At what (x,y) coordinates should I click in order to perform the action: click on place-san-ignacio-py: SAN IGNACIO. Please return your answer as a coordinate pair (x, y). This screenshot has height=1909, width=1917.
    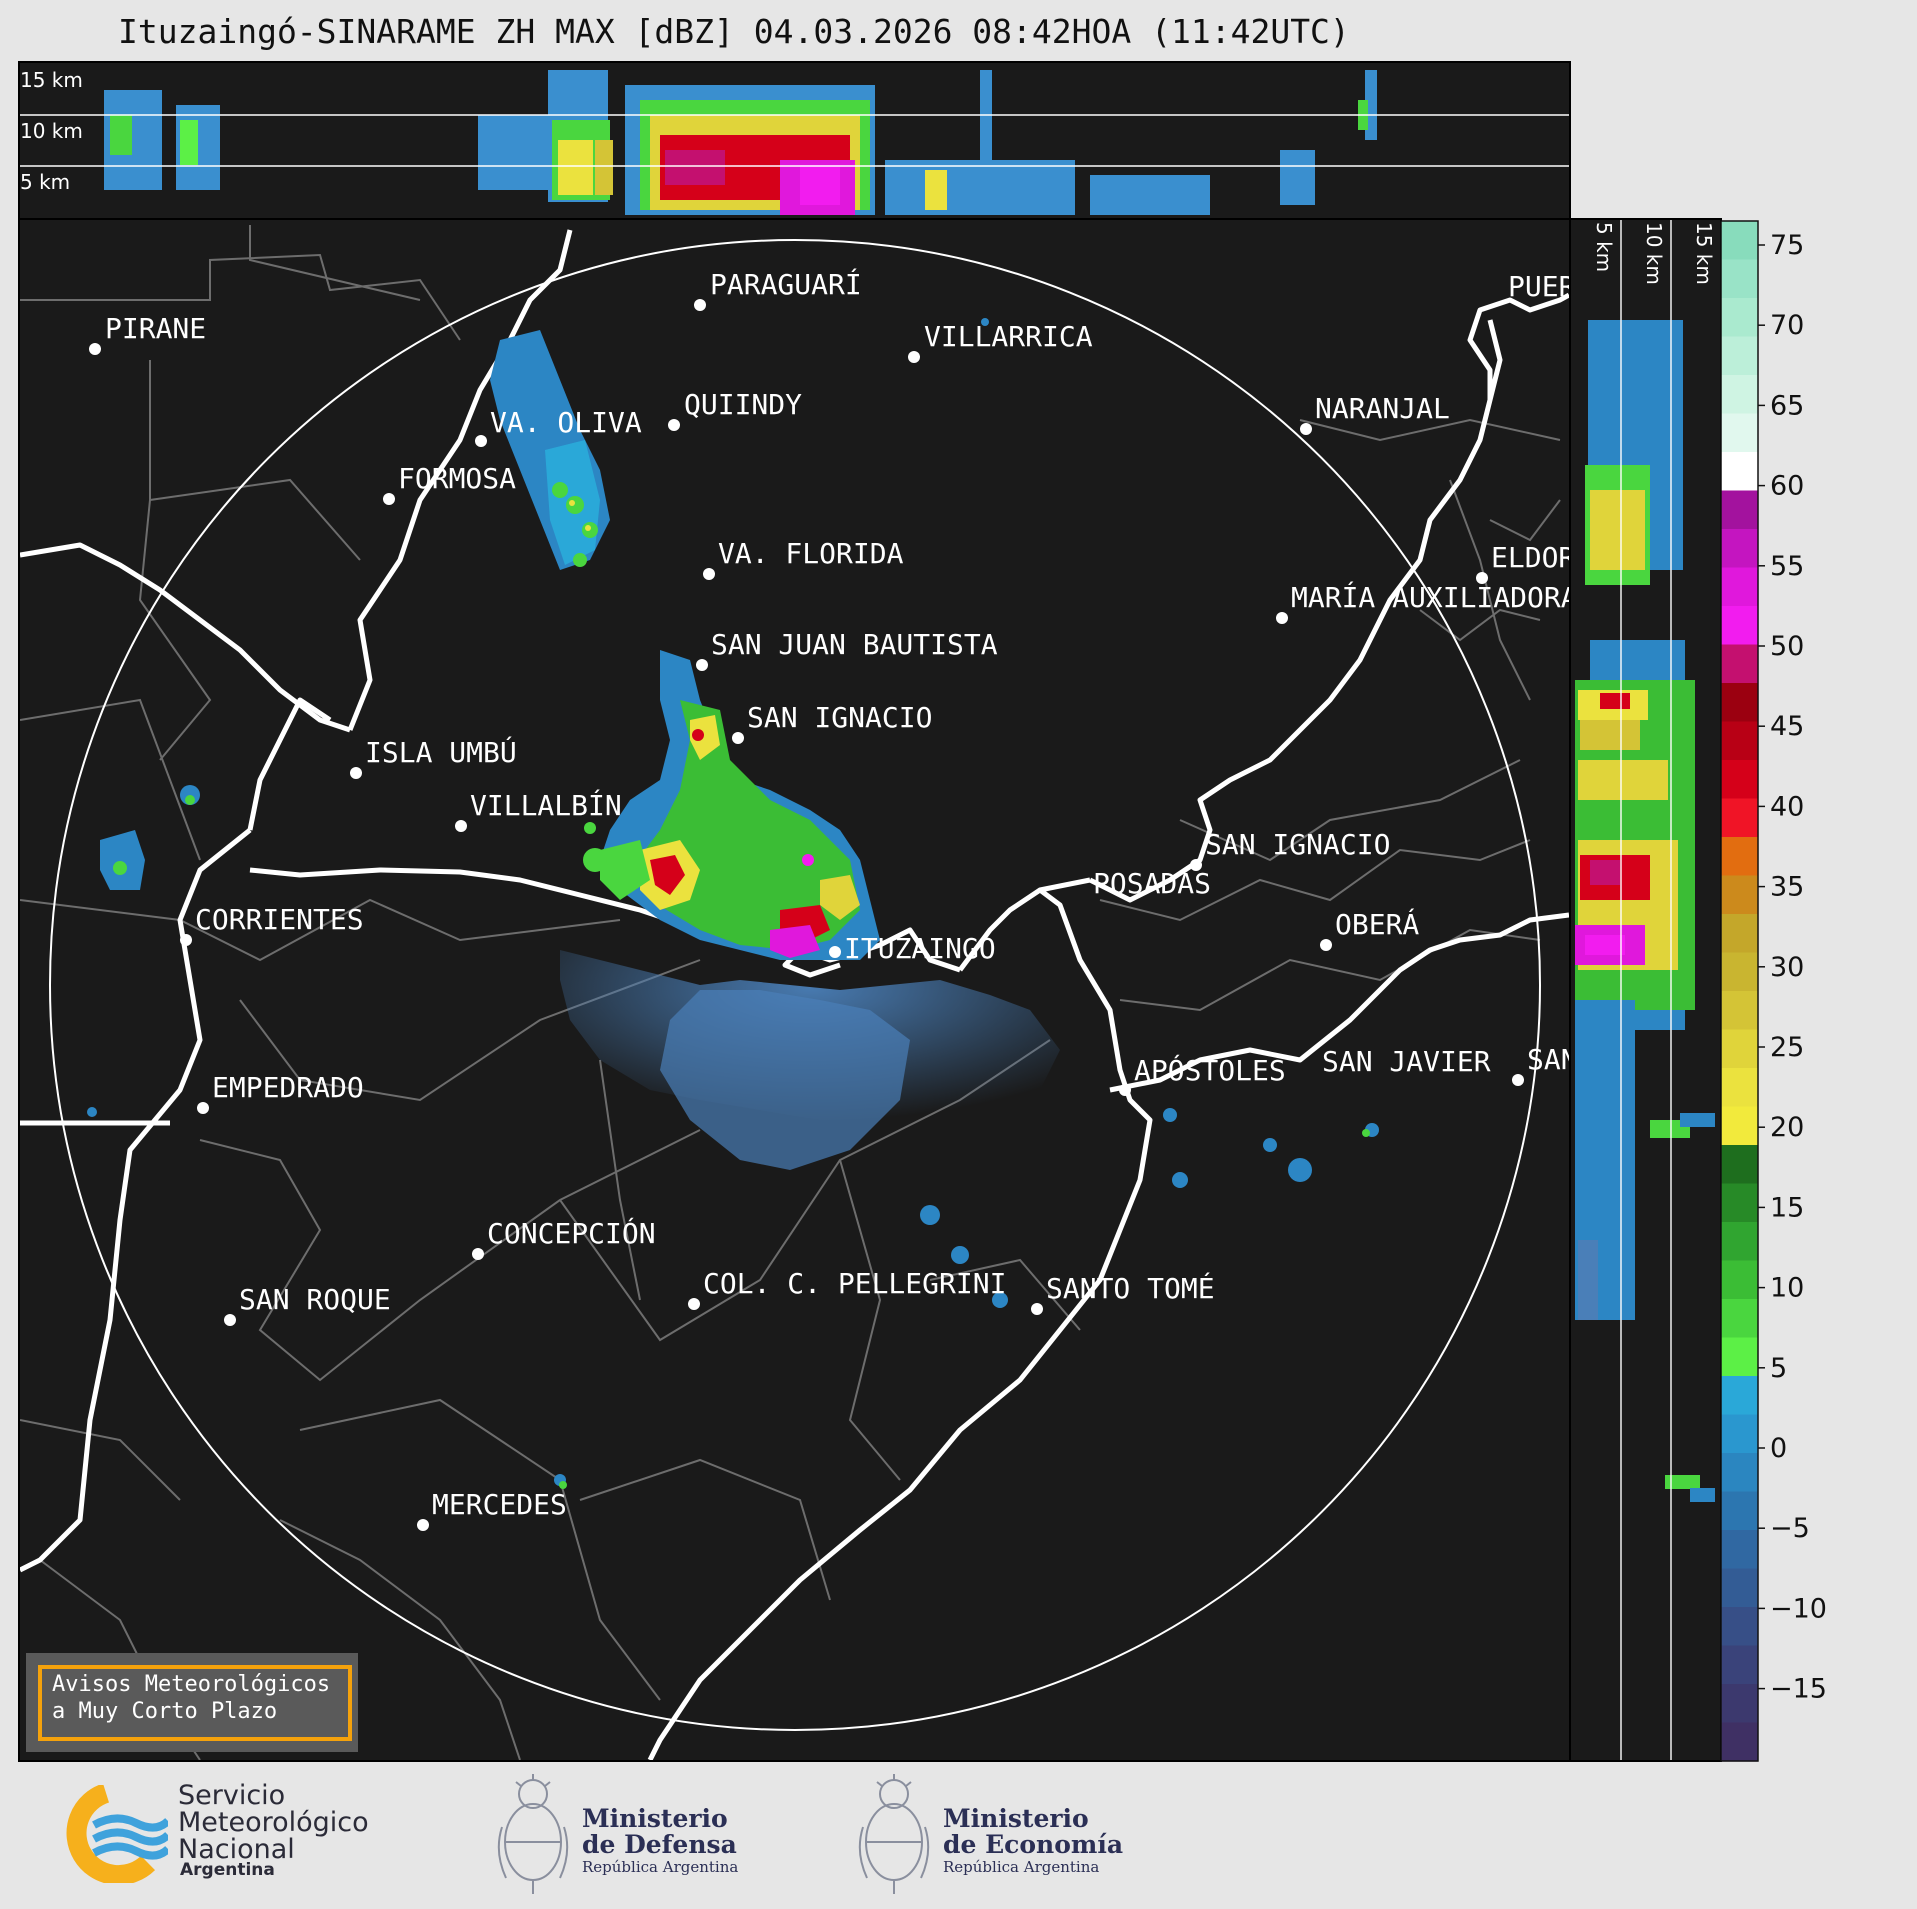
    Looking at the image, I should click on (832, 722).